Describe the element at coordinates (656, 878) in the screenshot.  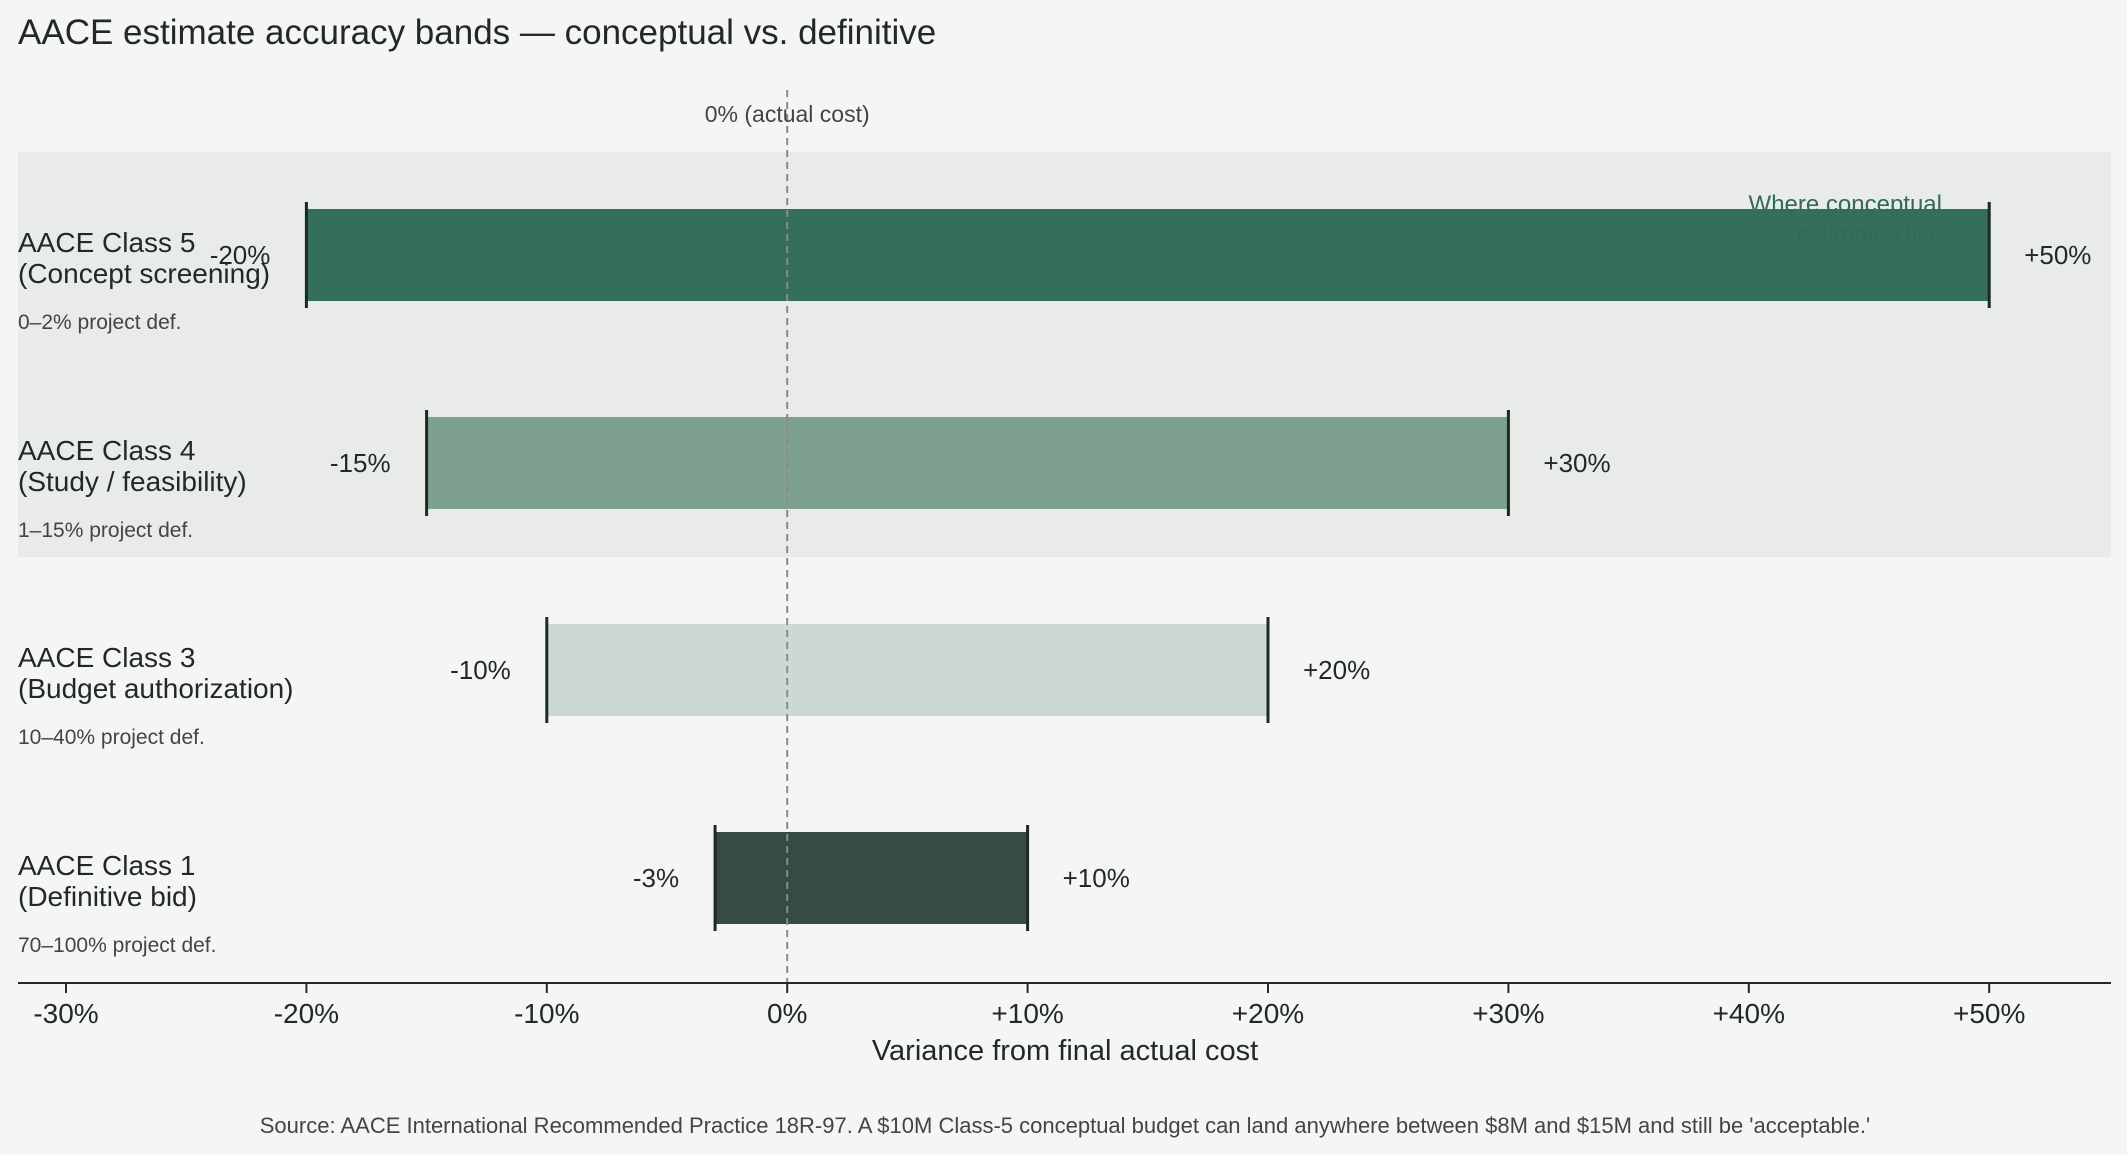
I see `low-value-label: -3%` at that location.